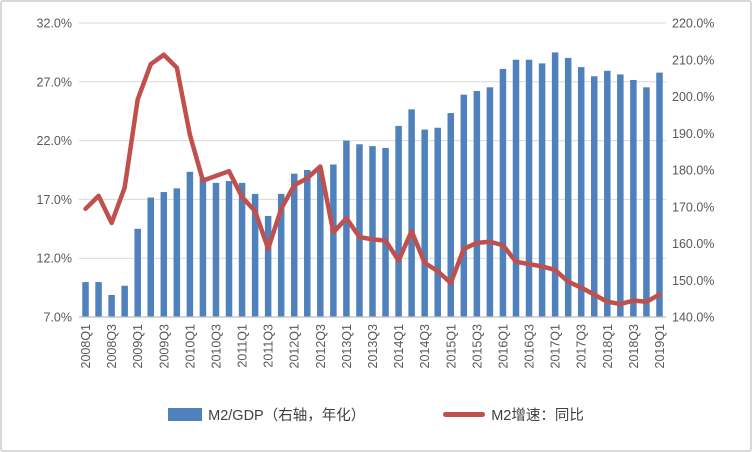  I want to click on y-axis-label-left: 27.0%, so click(54, 82).